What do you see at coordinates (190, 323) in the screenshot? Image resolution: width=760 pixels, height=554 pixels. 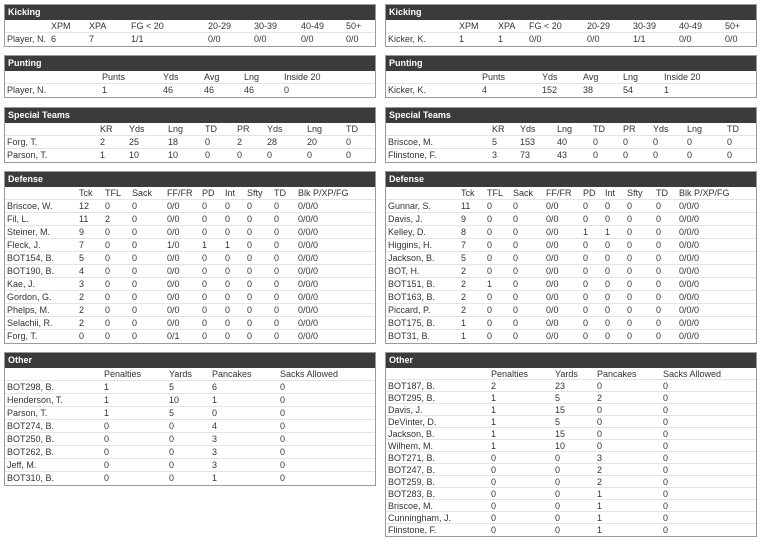 I see `data-row: Selachii, R. 2 0 0 0/0 0 0 0 0 0/0/0` at bounding box center [190, 323].